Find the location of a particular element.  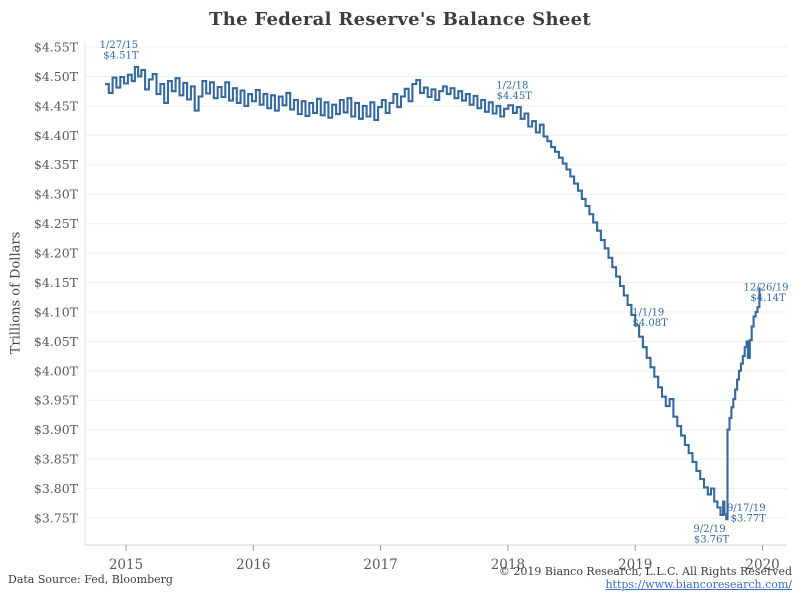

biancoresearch-link: https://www.biancoresearch.com/ is located at coordinates (698, 584).